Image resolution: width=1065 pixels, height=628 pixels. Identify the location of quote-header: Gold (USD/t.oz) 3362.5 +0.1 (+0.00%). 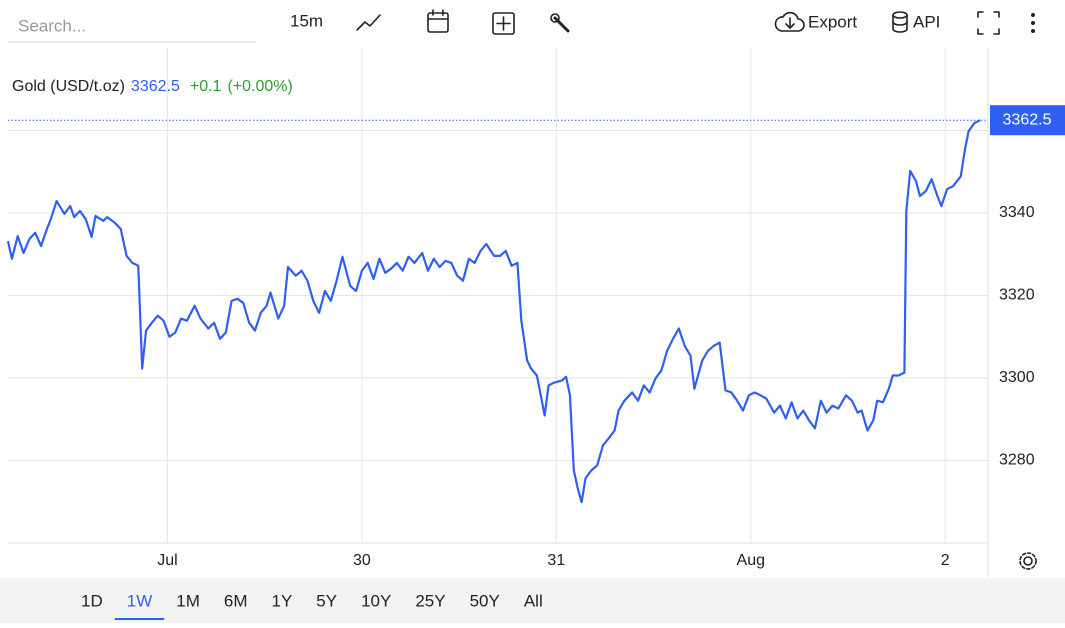
(152, 86).